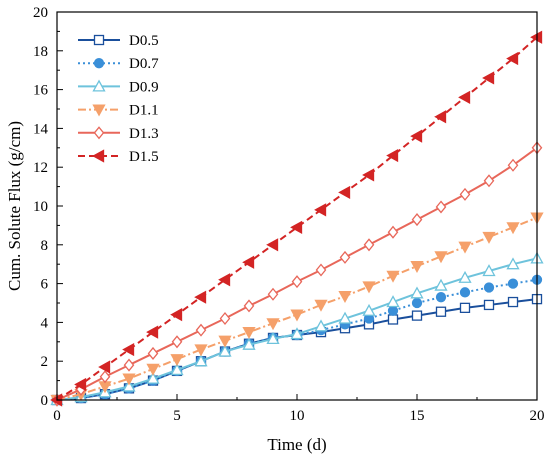 This screenshot has height=465, width=550. Describe the element at coordinates (417, 416) in the screenshot. I see `x-tick-label: 15` at that location.